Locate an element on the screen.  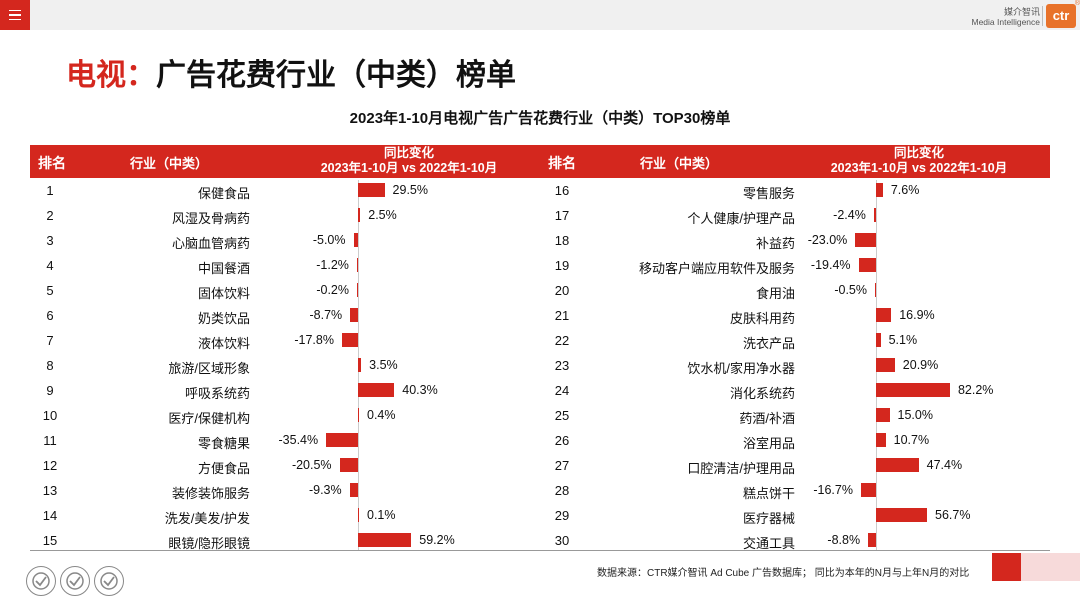
rank-cell: 19 is located at coordinates (562, 265).